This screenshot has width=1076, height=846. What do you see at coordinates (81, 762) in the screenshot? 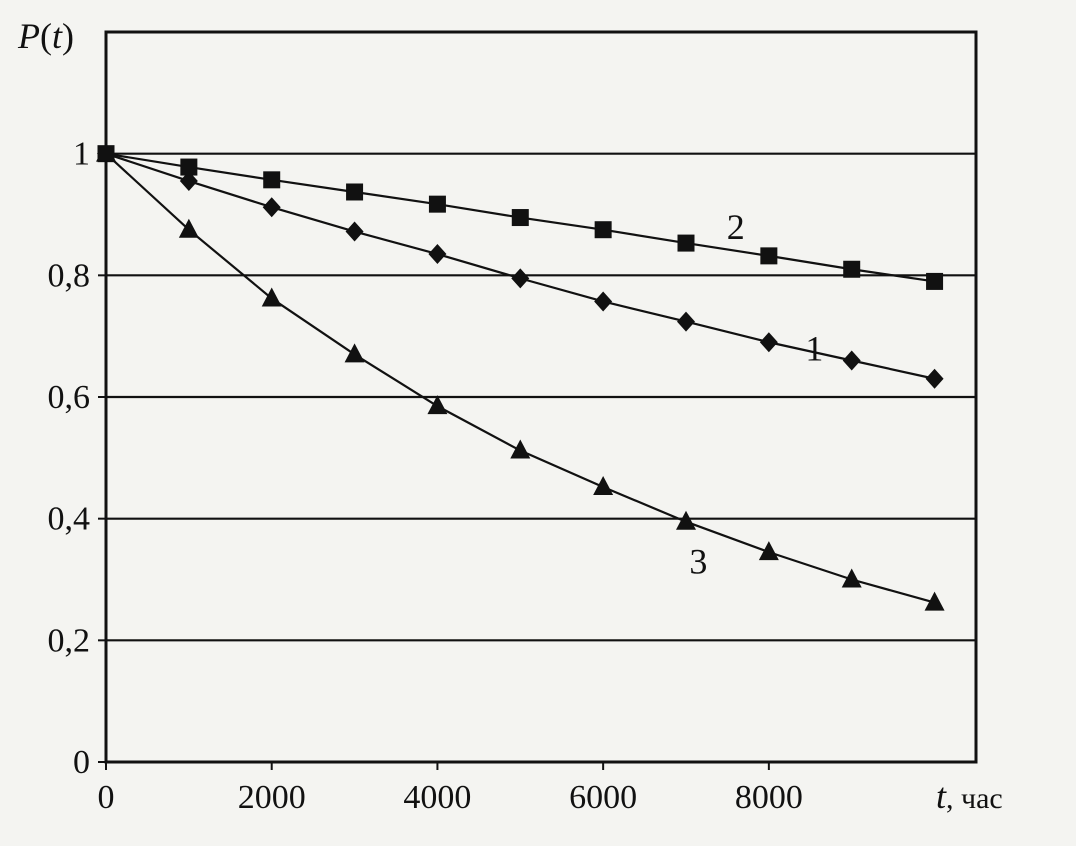
I see `y-tick-label-0: 0` at bounding box center [81, 762].